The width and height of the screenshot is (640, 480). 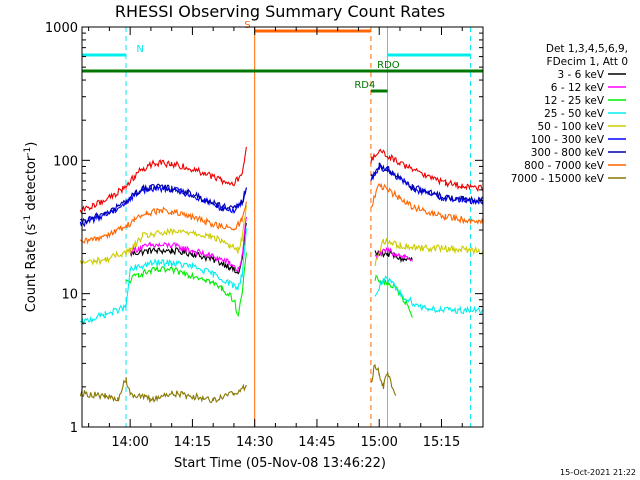 What do you see at coordinates (28, 151) in the screenshot?
I see `y-axis-label-sup2: -1` at bounding box center [28, 151].